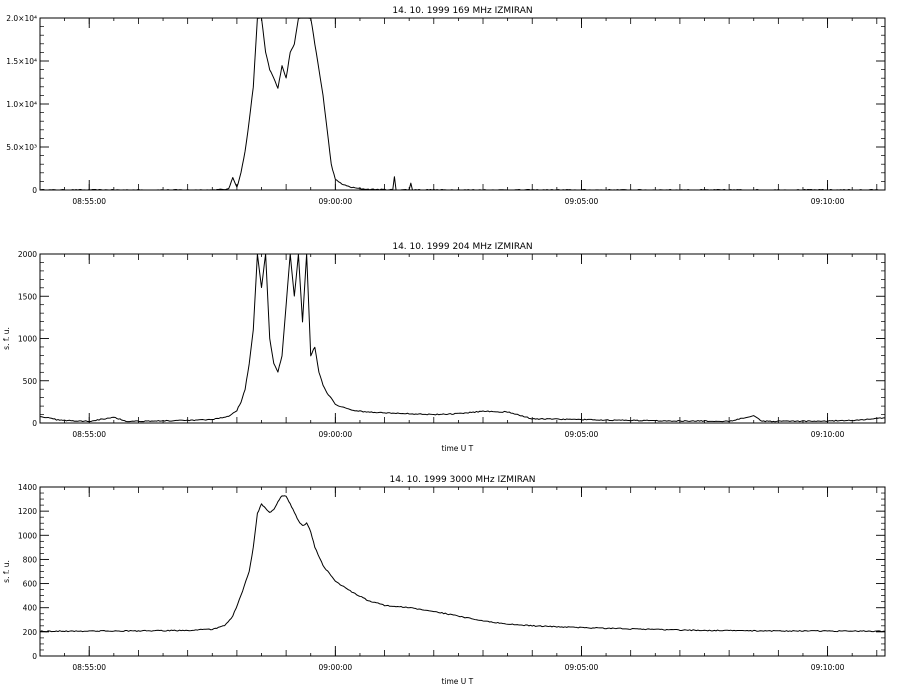  What do you see at coordinates (21, 104) in the screenshot?
I see `y-tick-label: 1.0×10⁴` at bounding box center [21, 104].